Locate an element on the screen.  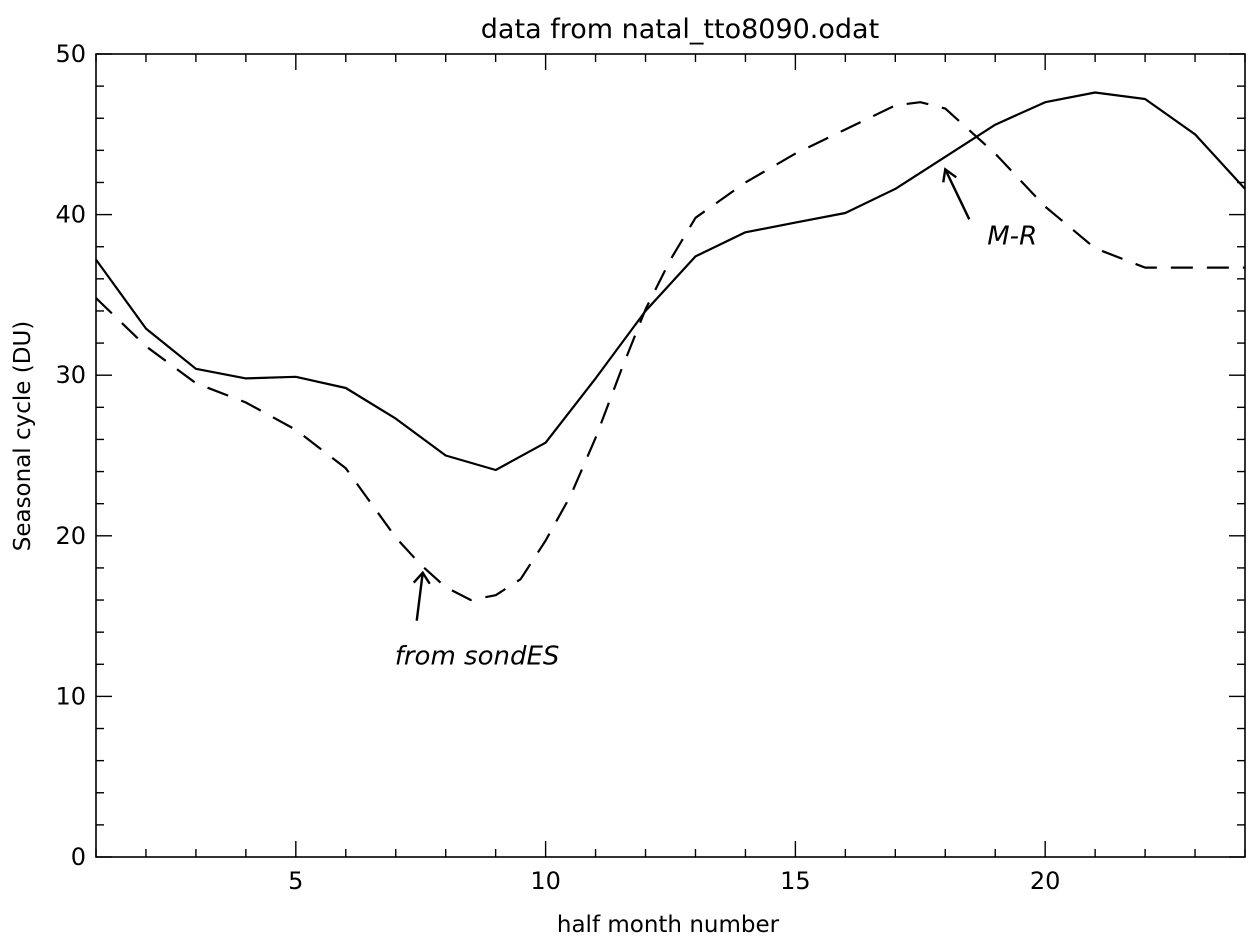
y-axis-label: Seasonal cycle (DU) is located at coordinates (23, 436).